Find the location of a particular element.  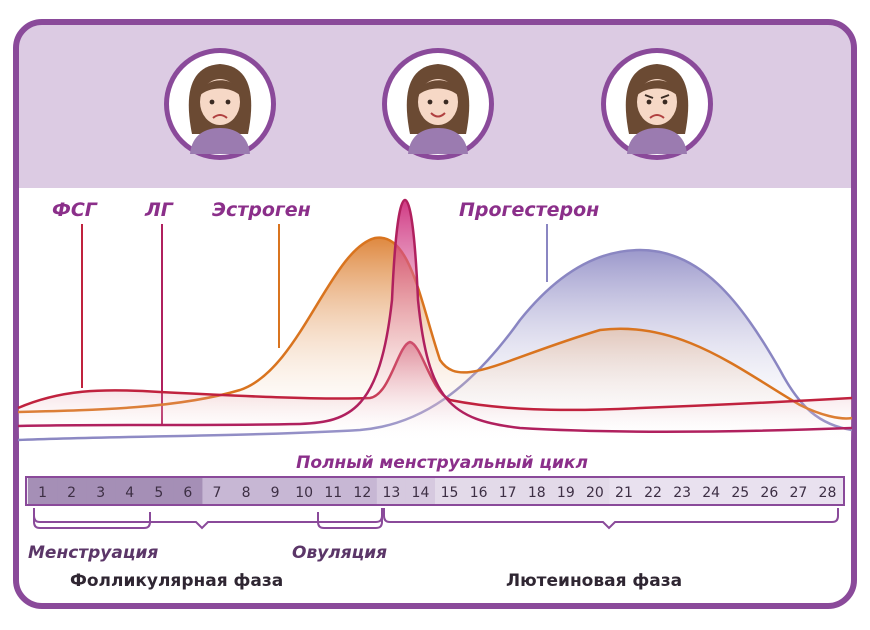

day-label: 26 is located at coordinates (769, 493).